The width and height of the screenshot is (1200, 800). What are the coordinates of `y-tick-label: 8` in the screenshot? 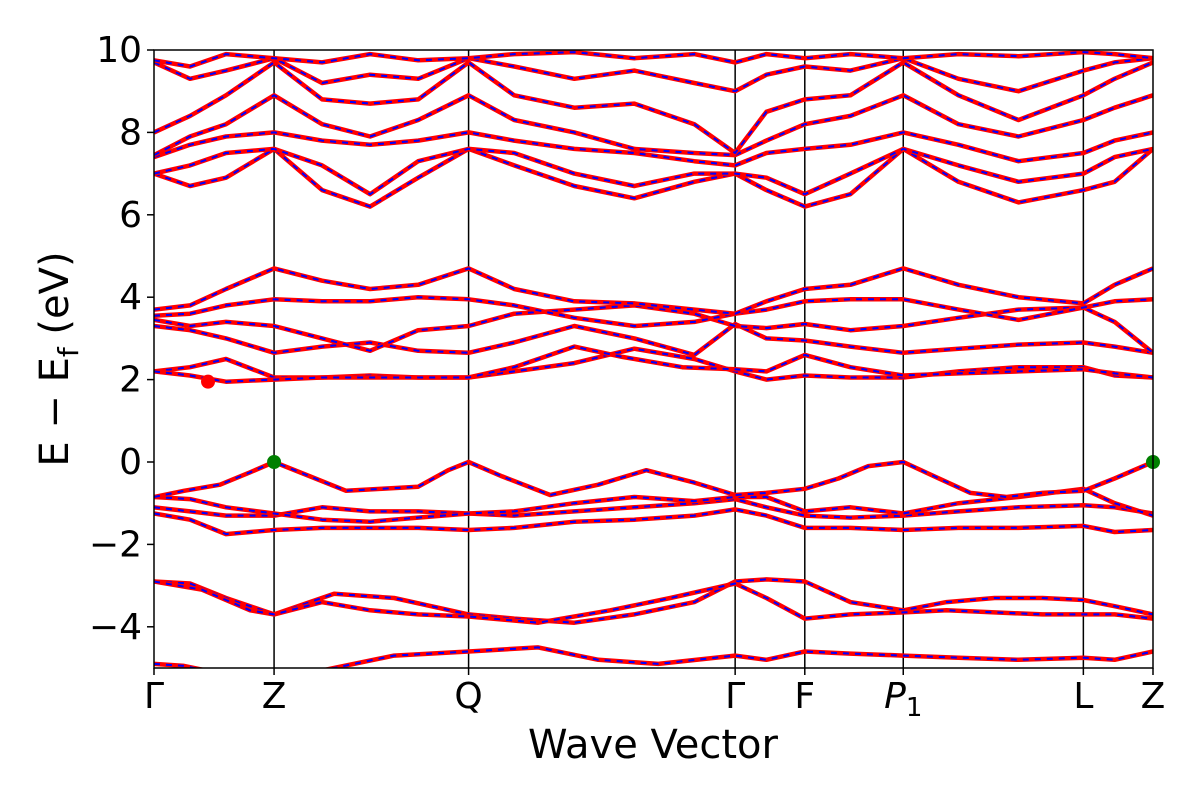 It's located at (130, 132).